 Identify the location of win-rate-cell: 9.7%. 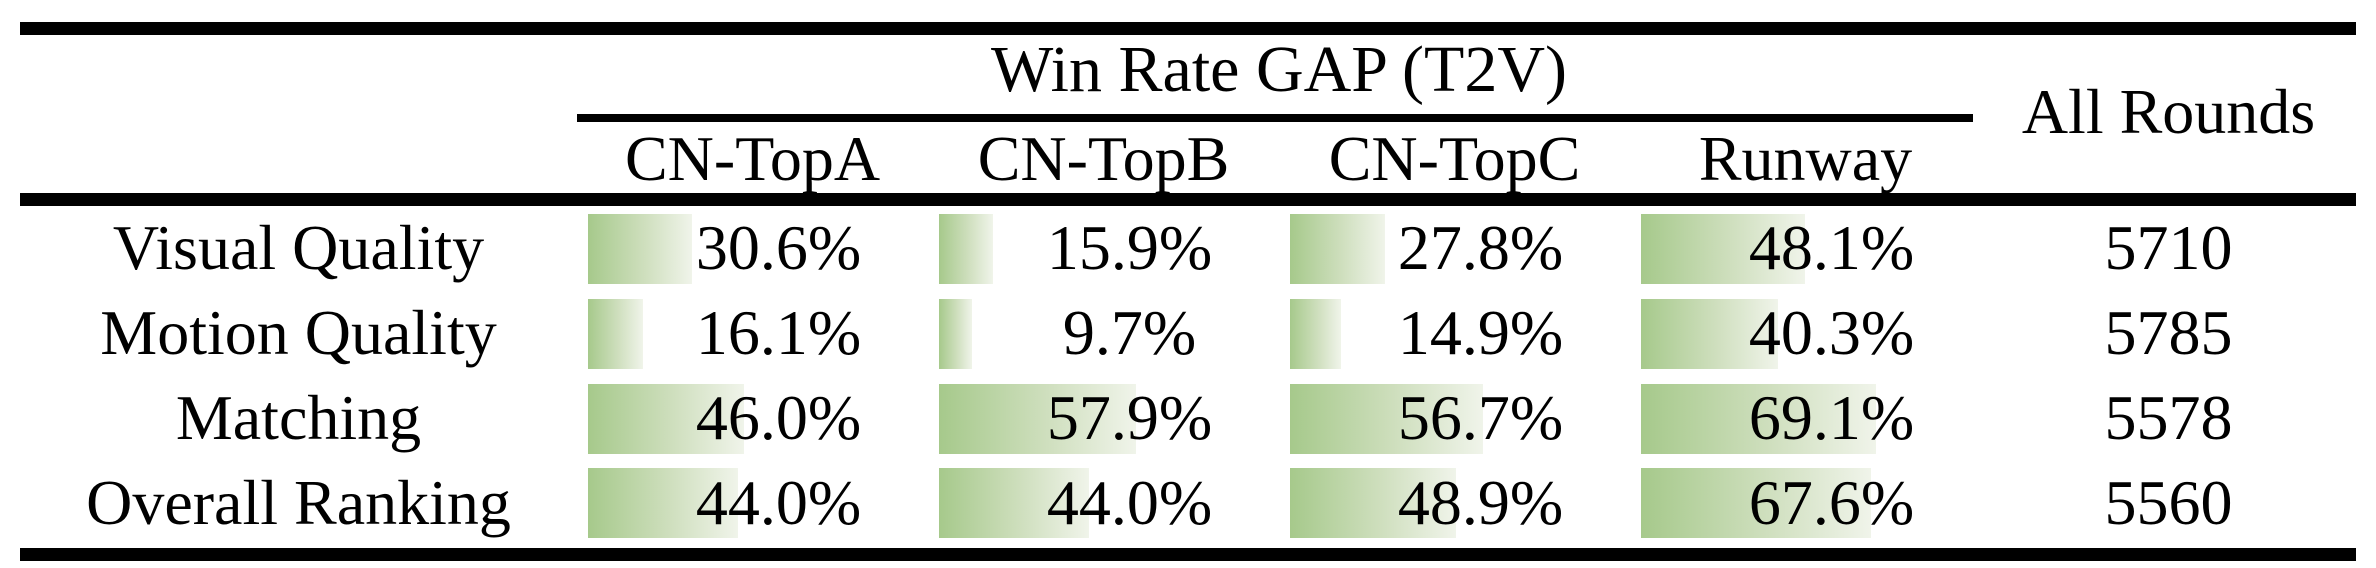
(1103, 333).